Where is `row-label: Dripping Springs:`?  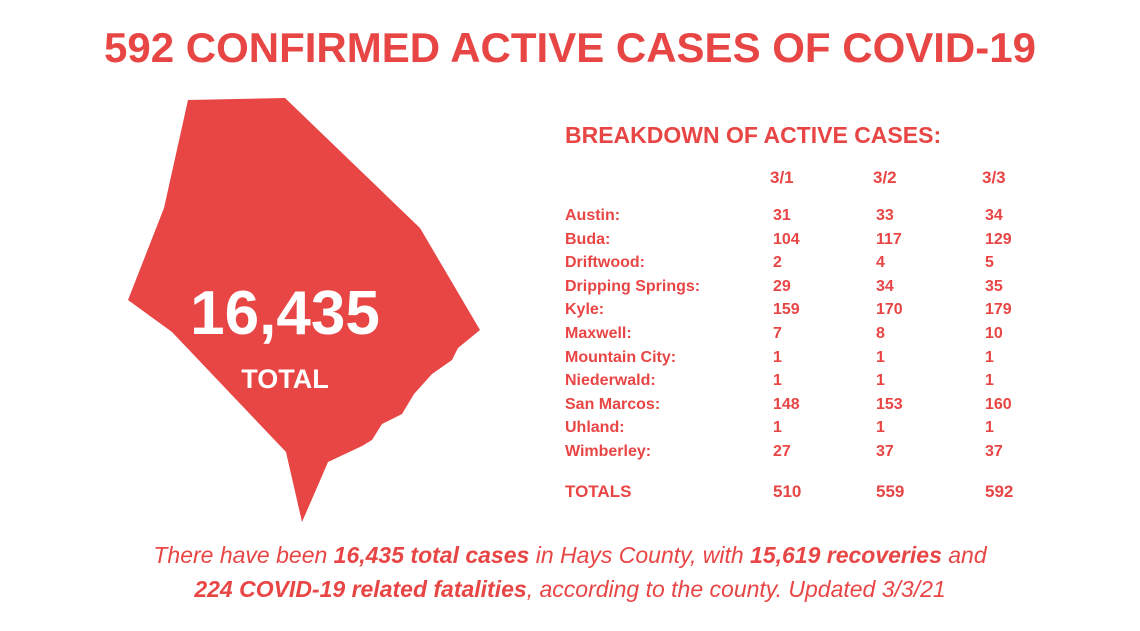 row-label: Dripping Springs: is located at coordinates (633, 286).